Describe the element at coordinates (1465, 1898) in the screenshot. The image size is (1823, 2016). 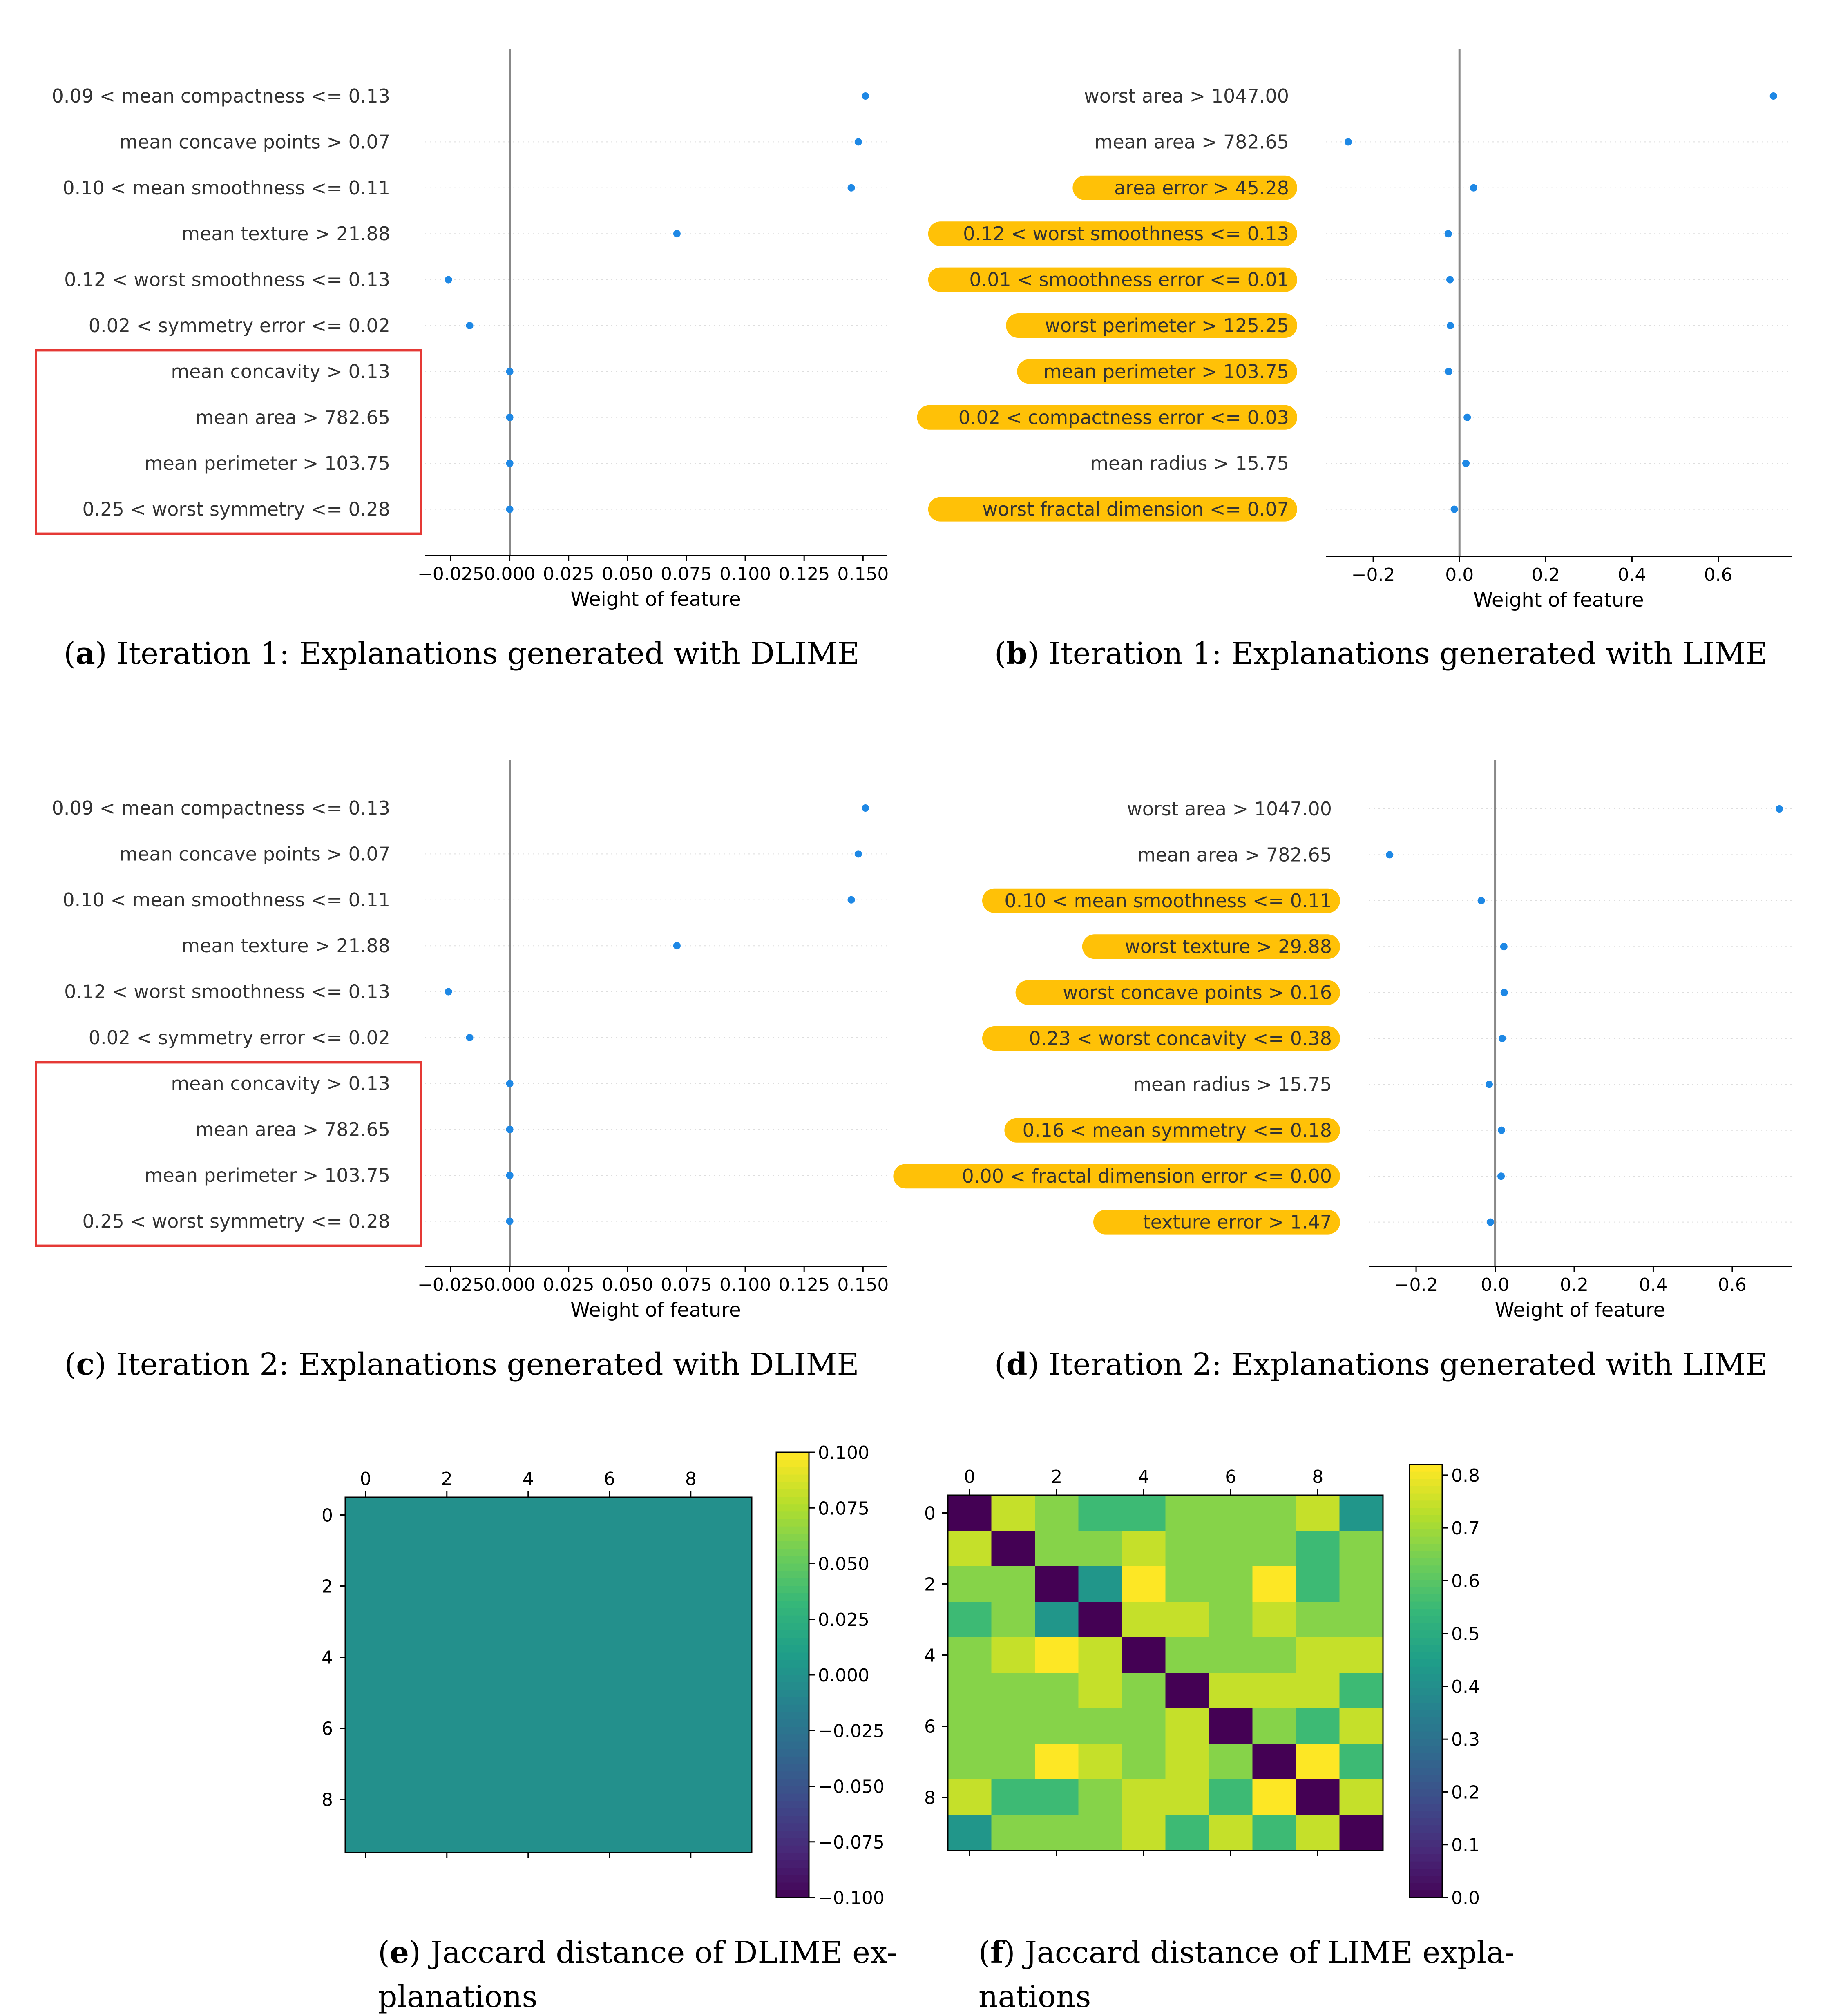
I see `colorbar-tick-label: 0.0` at that location.